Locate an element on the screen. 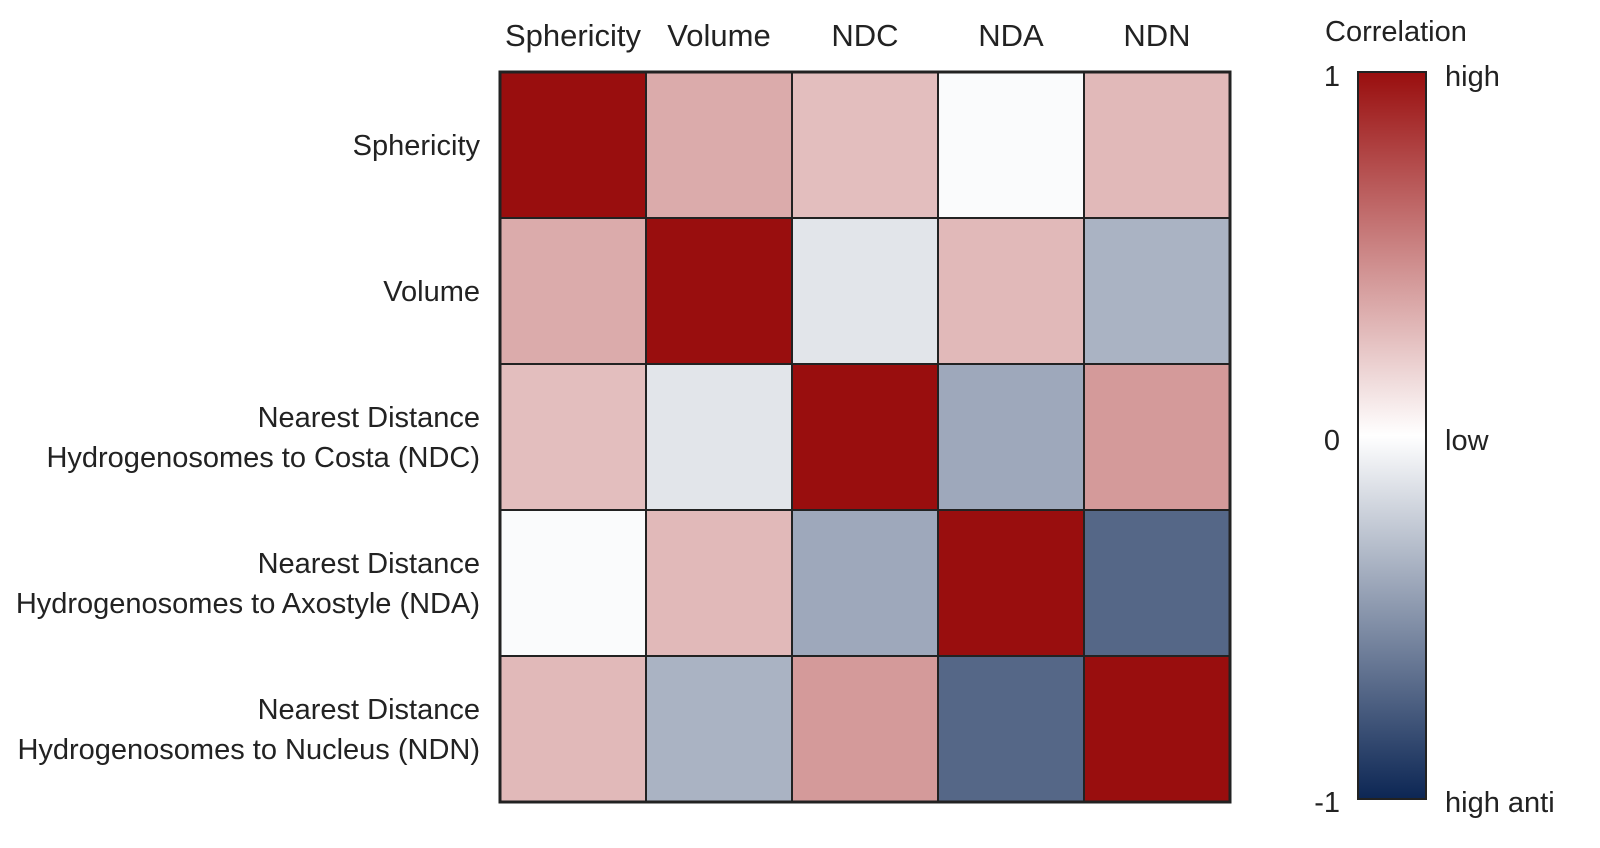 This screenshot has height=848, width=1600. row-label-4-line-1: Hydrogenosomes to Nucleus (NDN) is located at coordinates (248, 750).